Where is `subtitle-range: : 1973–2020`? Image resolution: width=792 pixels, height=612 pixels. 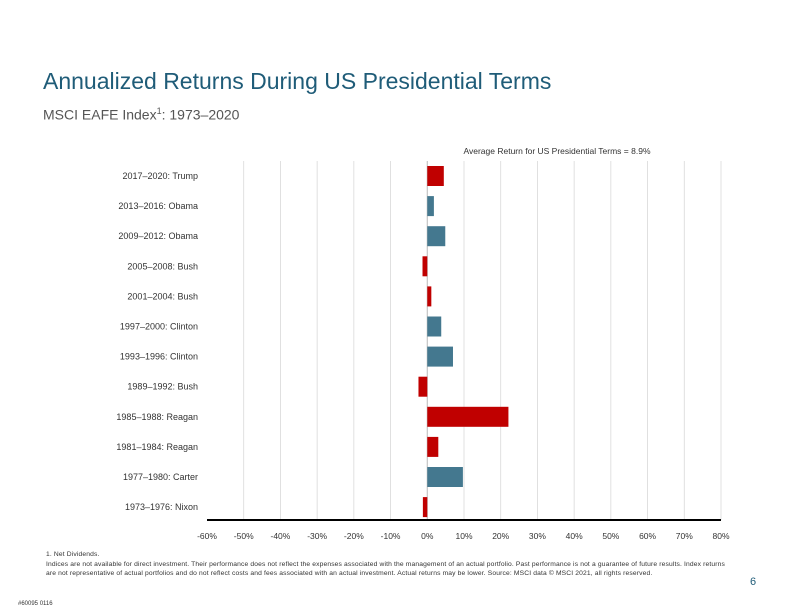 subtitle-range: : 1973–2020 is located at coordinates (200, 114).